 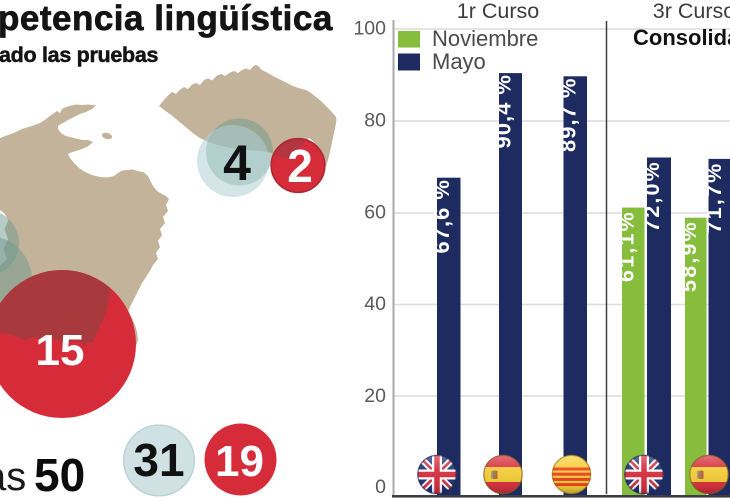 What do you see at coordinates (503, 111) in the screenshot?
I see `svg-text: 90,4 %` at bounding box center [503, 111].